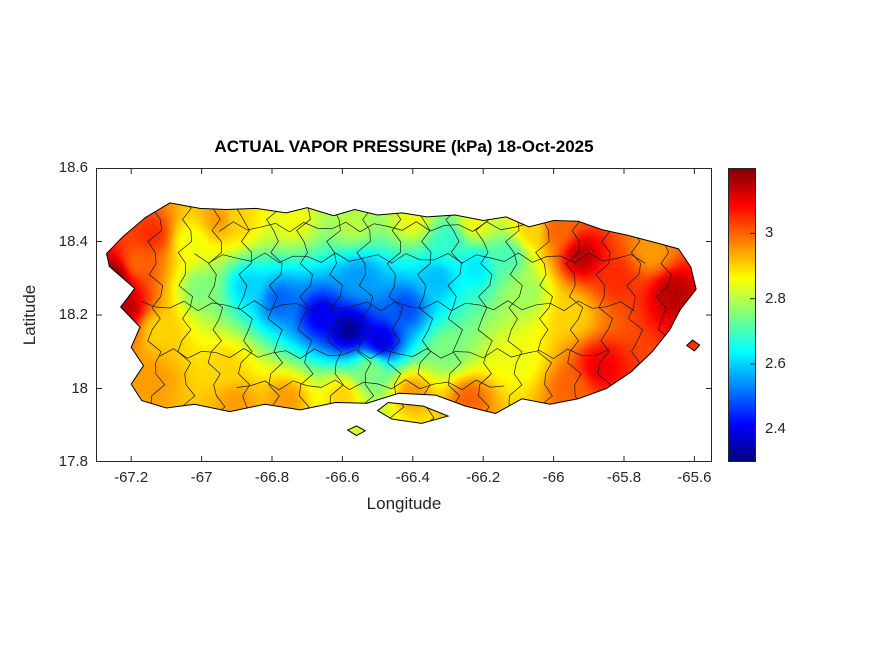  What do you see at coordinates (342, 477) in the screenshot?
I see `x-tick-label: -66.6` at bounding box center [342, 477].